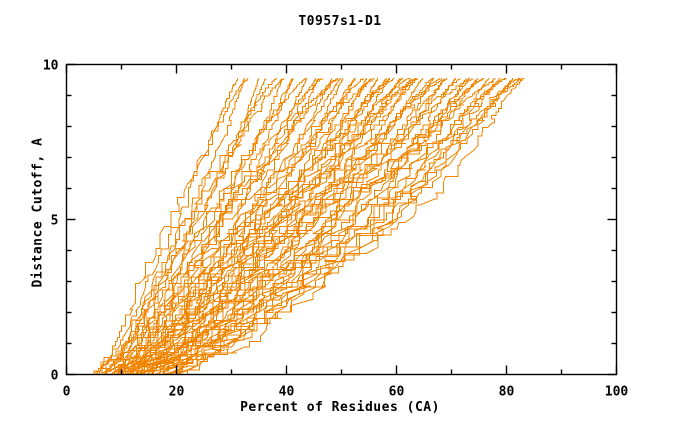 This screenshot has width=680, height=440. I want to click on x-tick-label: 100, so click(617, 392).